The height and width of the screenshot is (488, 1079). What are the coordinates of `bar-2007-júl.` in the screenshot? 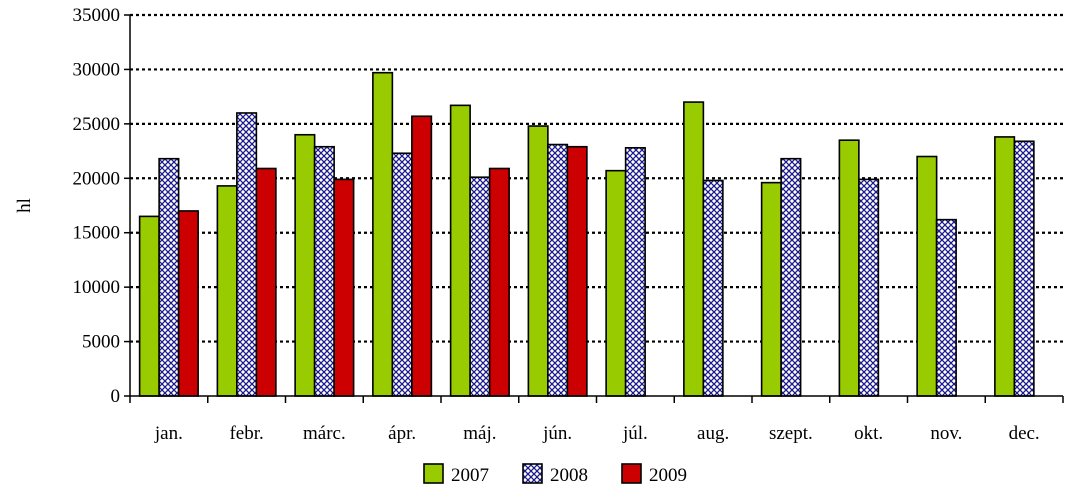 It's located at (616, 283).